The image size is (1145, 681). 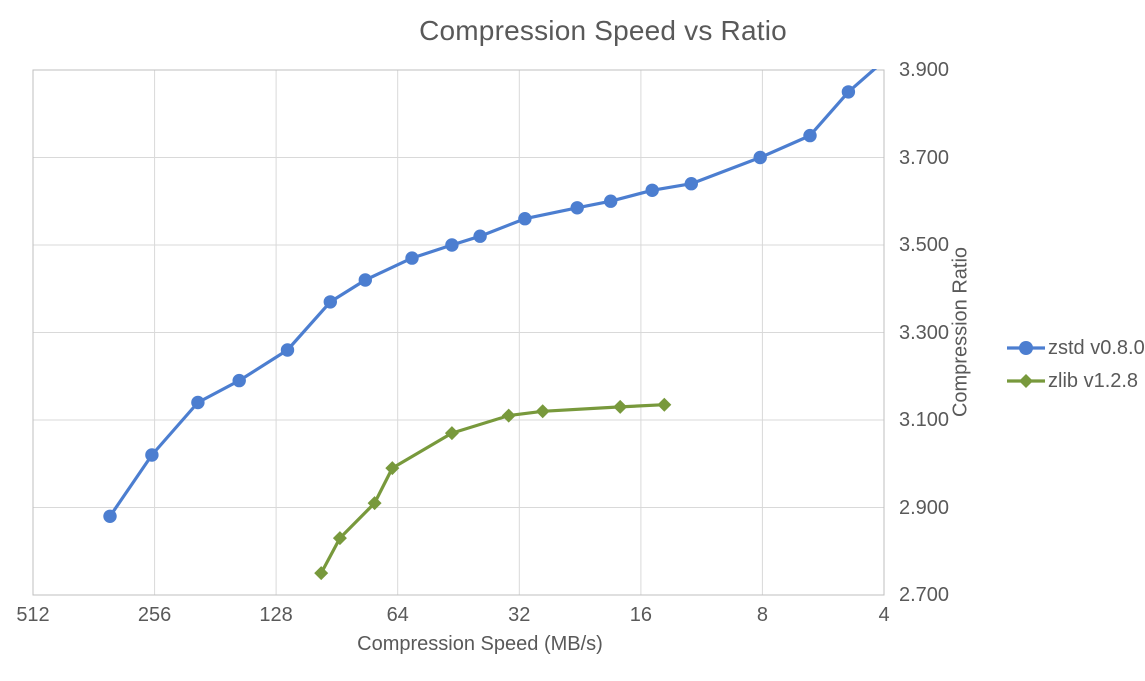 I want to click on x-axis-ticks: 512 256 128 64 32 16 8 4, so click(x=572, y=616).